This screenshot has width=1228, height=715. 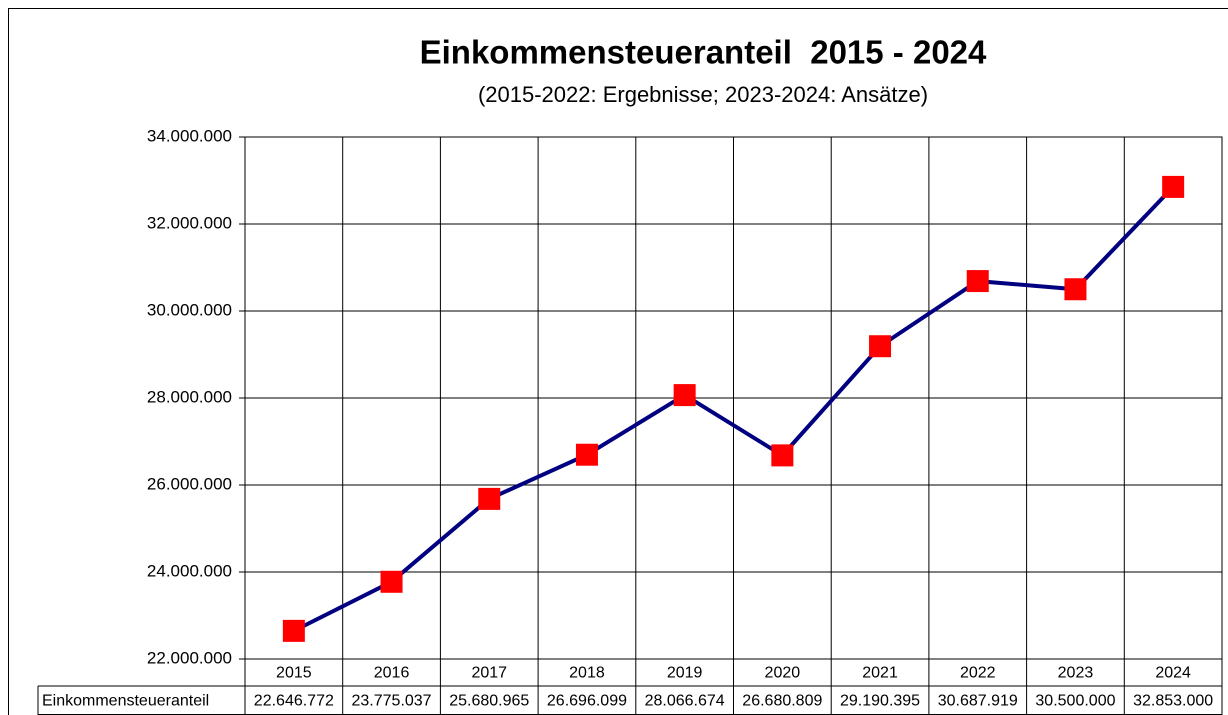 What do you see at coordinates (587, 701) in the screenshot?
I see `table-value: 26.696.099` at bounding box center [587, 701].